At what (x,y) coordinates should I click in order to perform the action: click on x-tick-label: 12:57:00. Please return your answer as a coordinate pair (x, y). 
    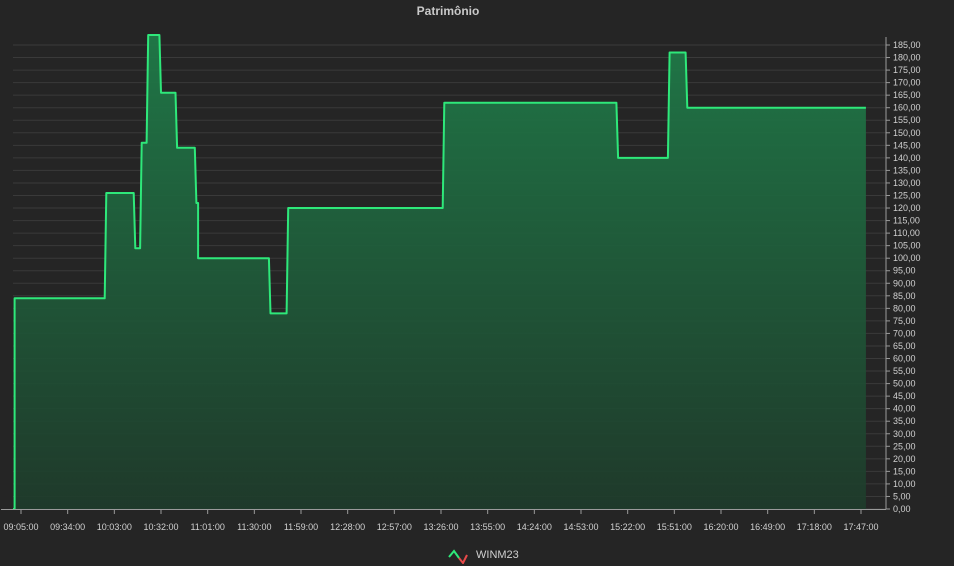
    Looking at the image, I should click on (394, 527).